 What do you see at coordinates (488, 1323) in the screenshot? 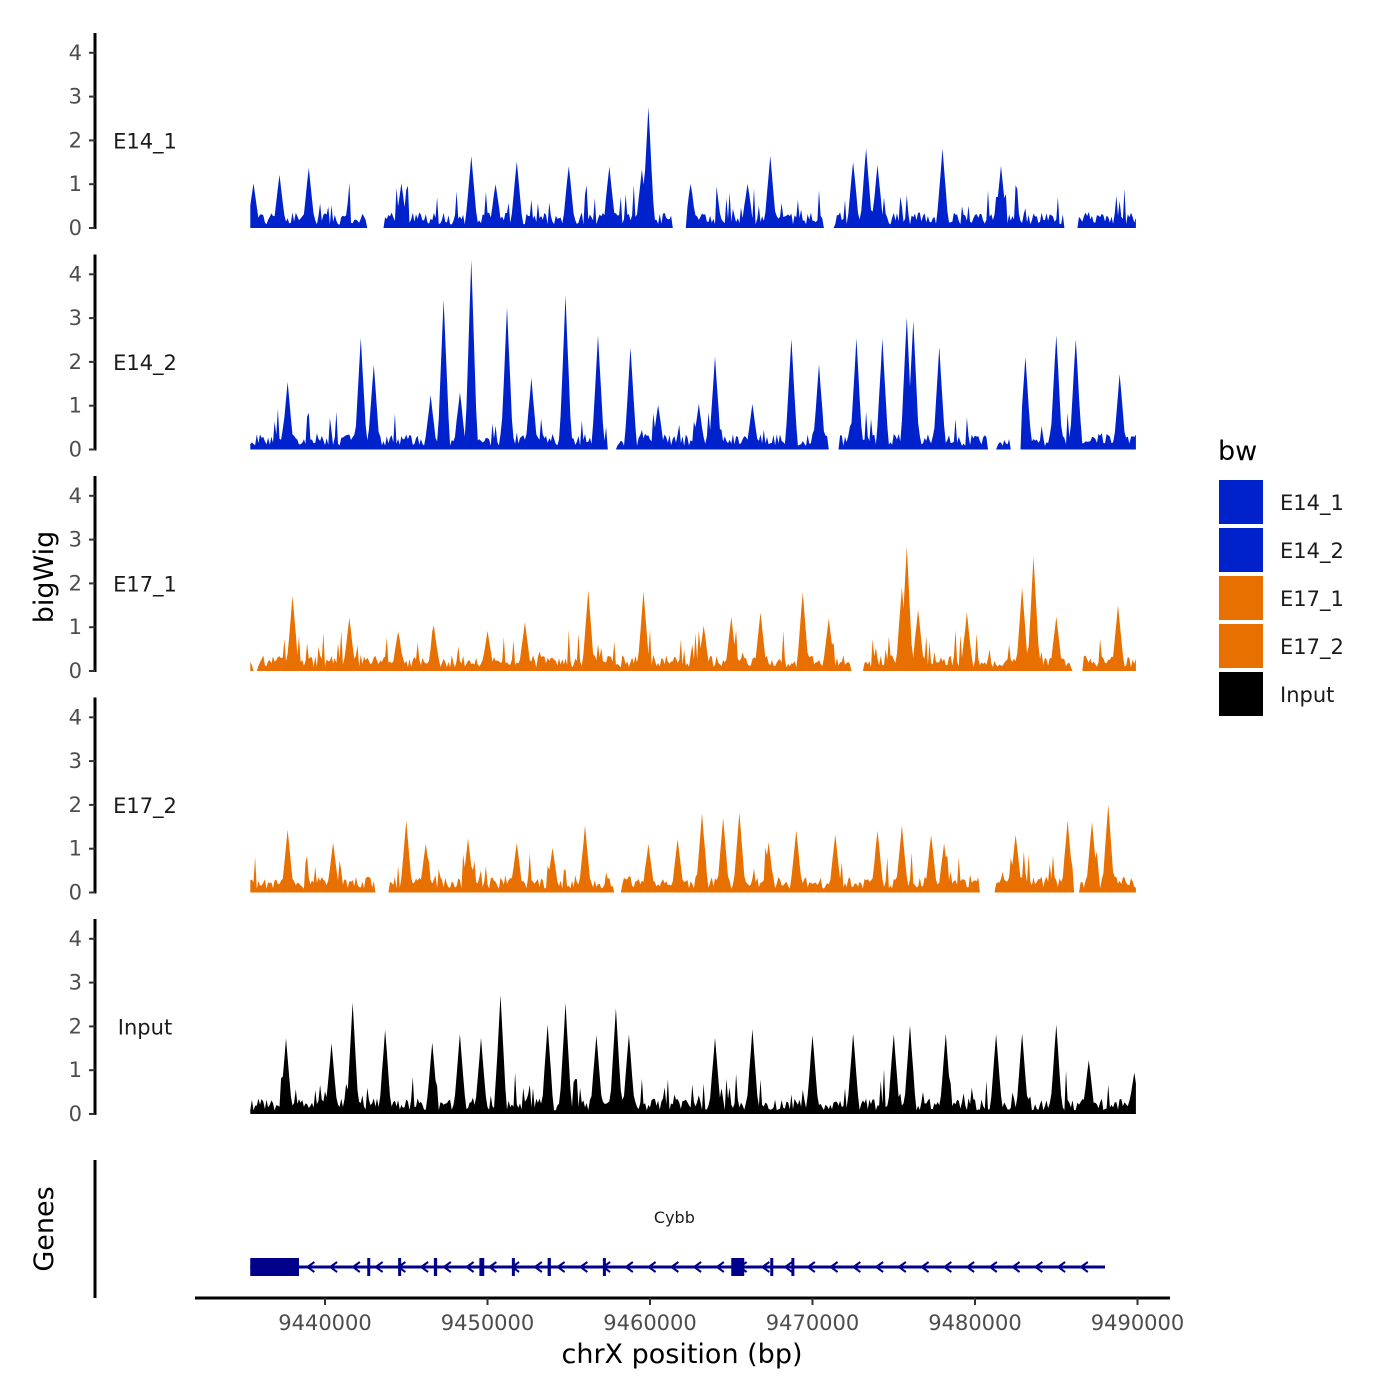
I see `x-tick-label: 9450000` at bounding box center [488, 1323].